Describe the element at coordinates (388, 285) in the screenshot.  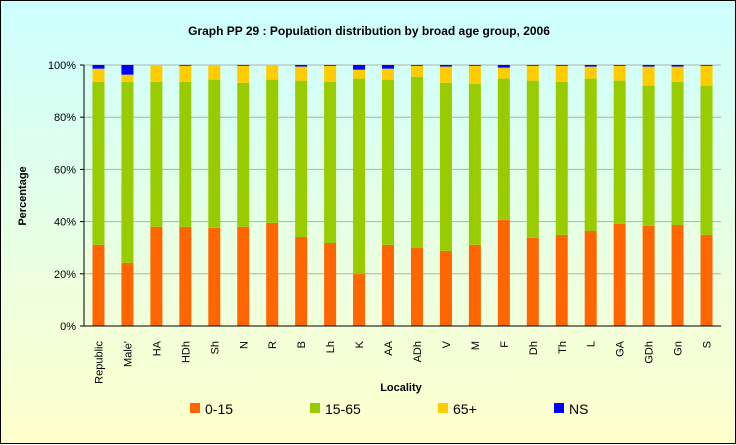
I see `bar-0-15-AA` at that location.